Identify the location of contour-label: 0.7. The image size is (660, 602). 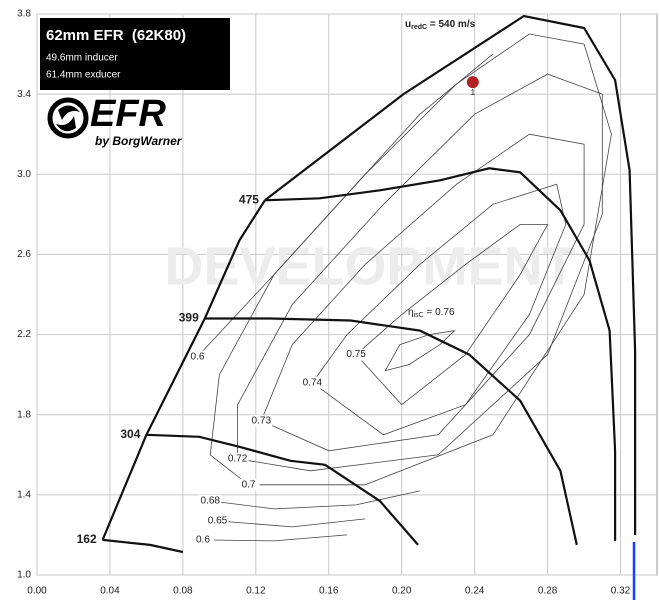
(249, 484).